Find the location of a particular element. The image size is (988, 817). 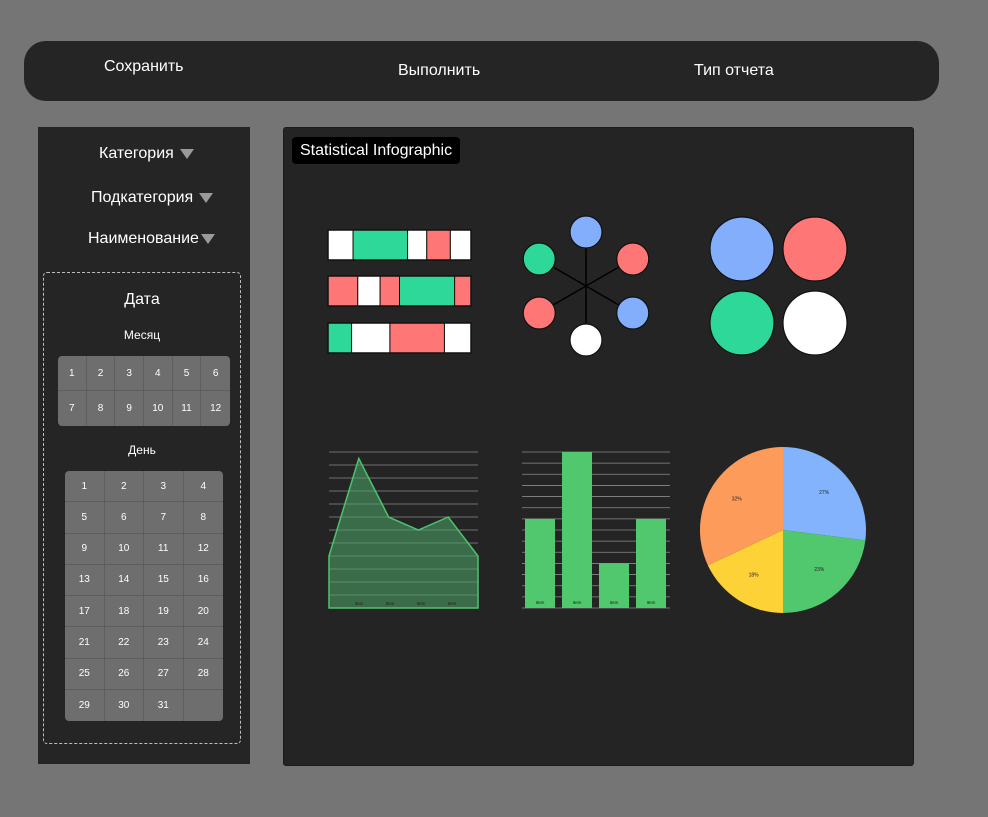

day-cell-23: 23 is located at coordinates (164, 643).